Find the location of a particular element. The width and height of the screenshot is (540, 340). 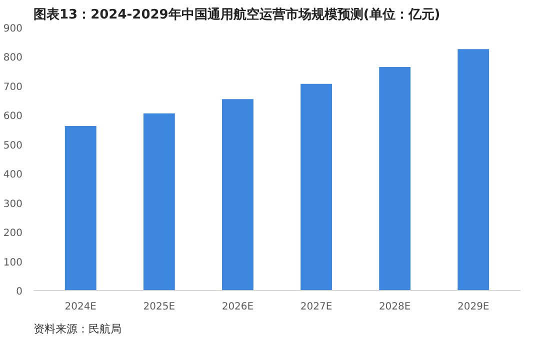

y-tick-label: 500 is located at coordinates (13, 146).